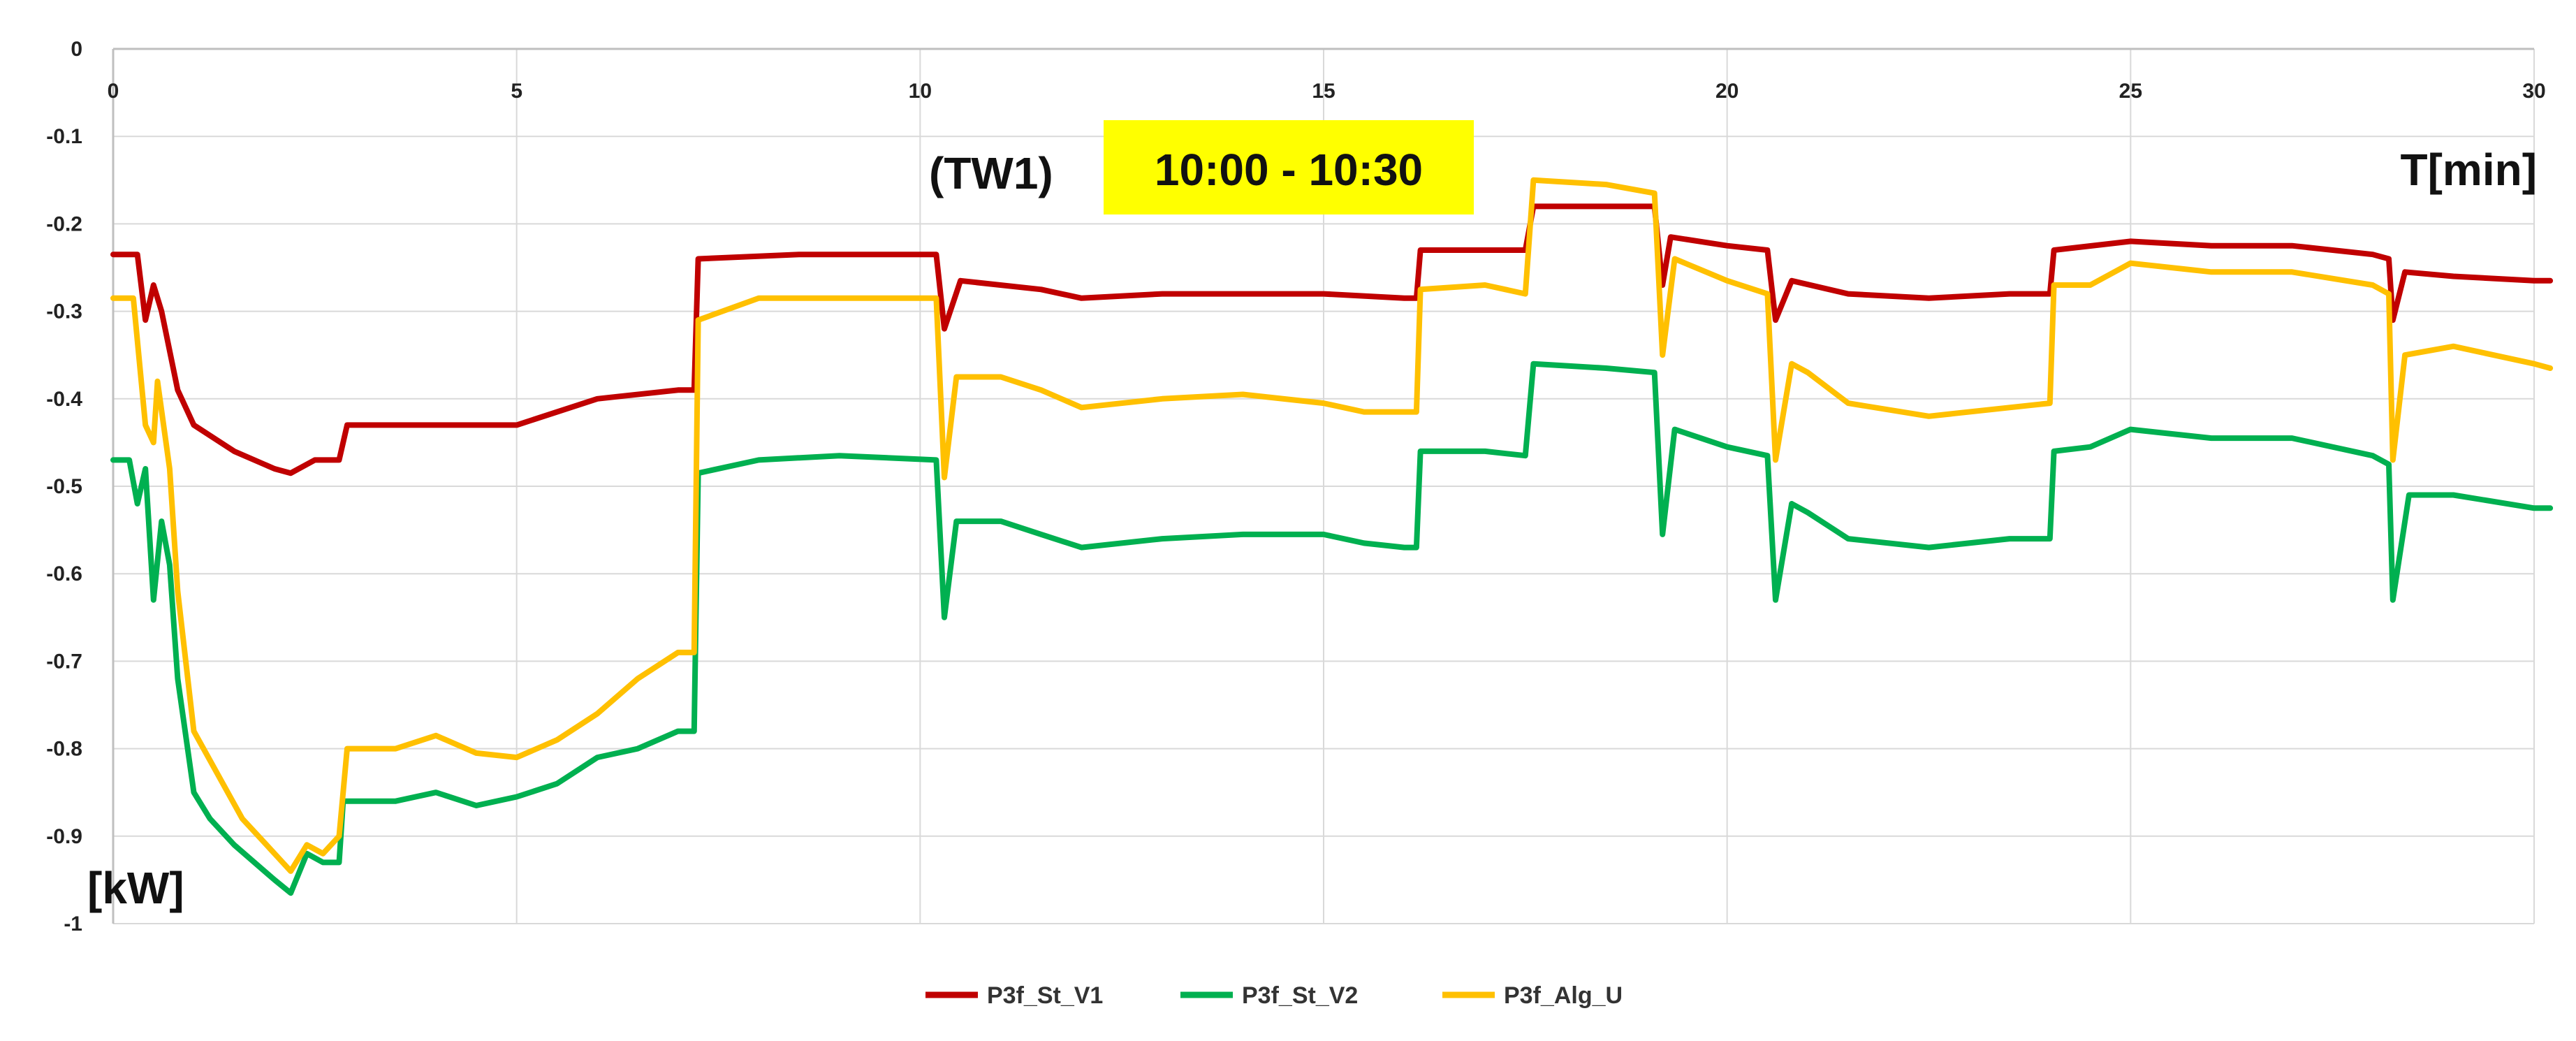  Describe the element at coordinates (64, 487) in the screenshot. I see `y-tick-label: -0.5` at that location.